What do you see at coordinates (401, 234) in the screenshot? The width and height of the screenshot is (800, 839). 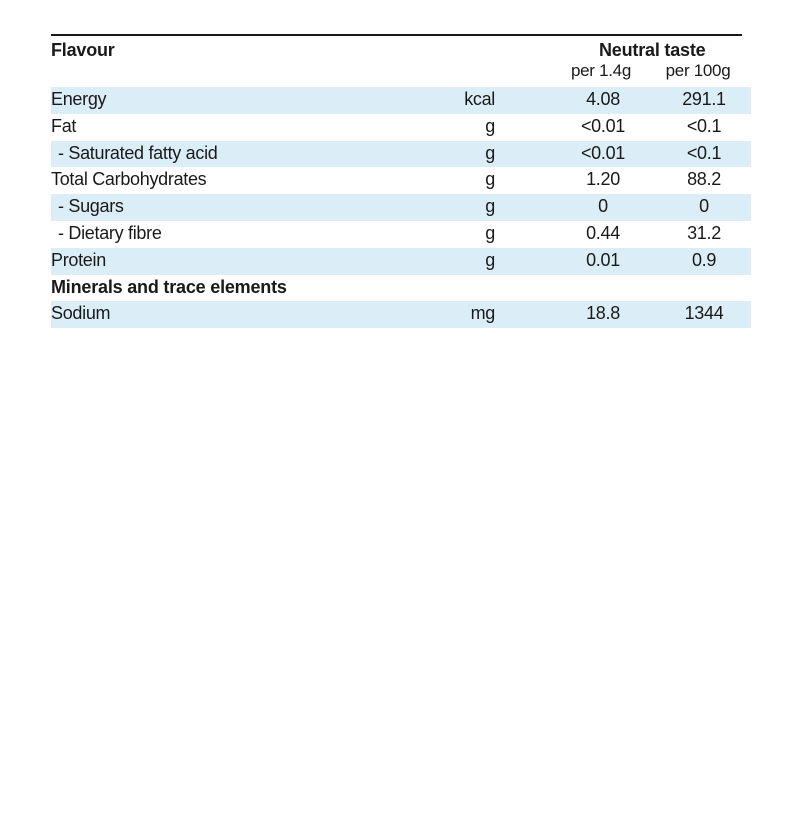 I see `table-row-dietary-fibre: - Dietary fibre g 0.44 31.2` at bounding box center [401, 234].